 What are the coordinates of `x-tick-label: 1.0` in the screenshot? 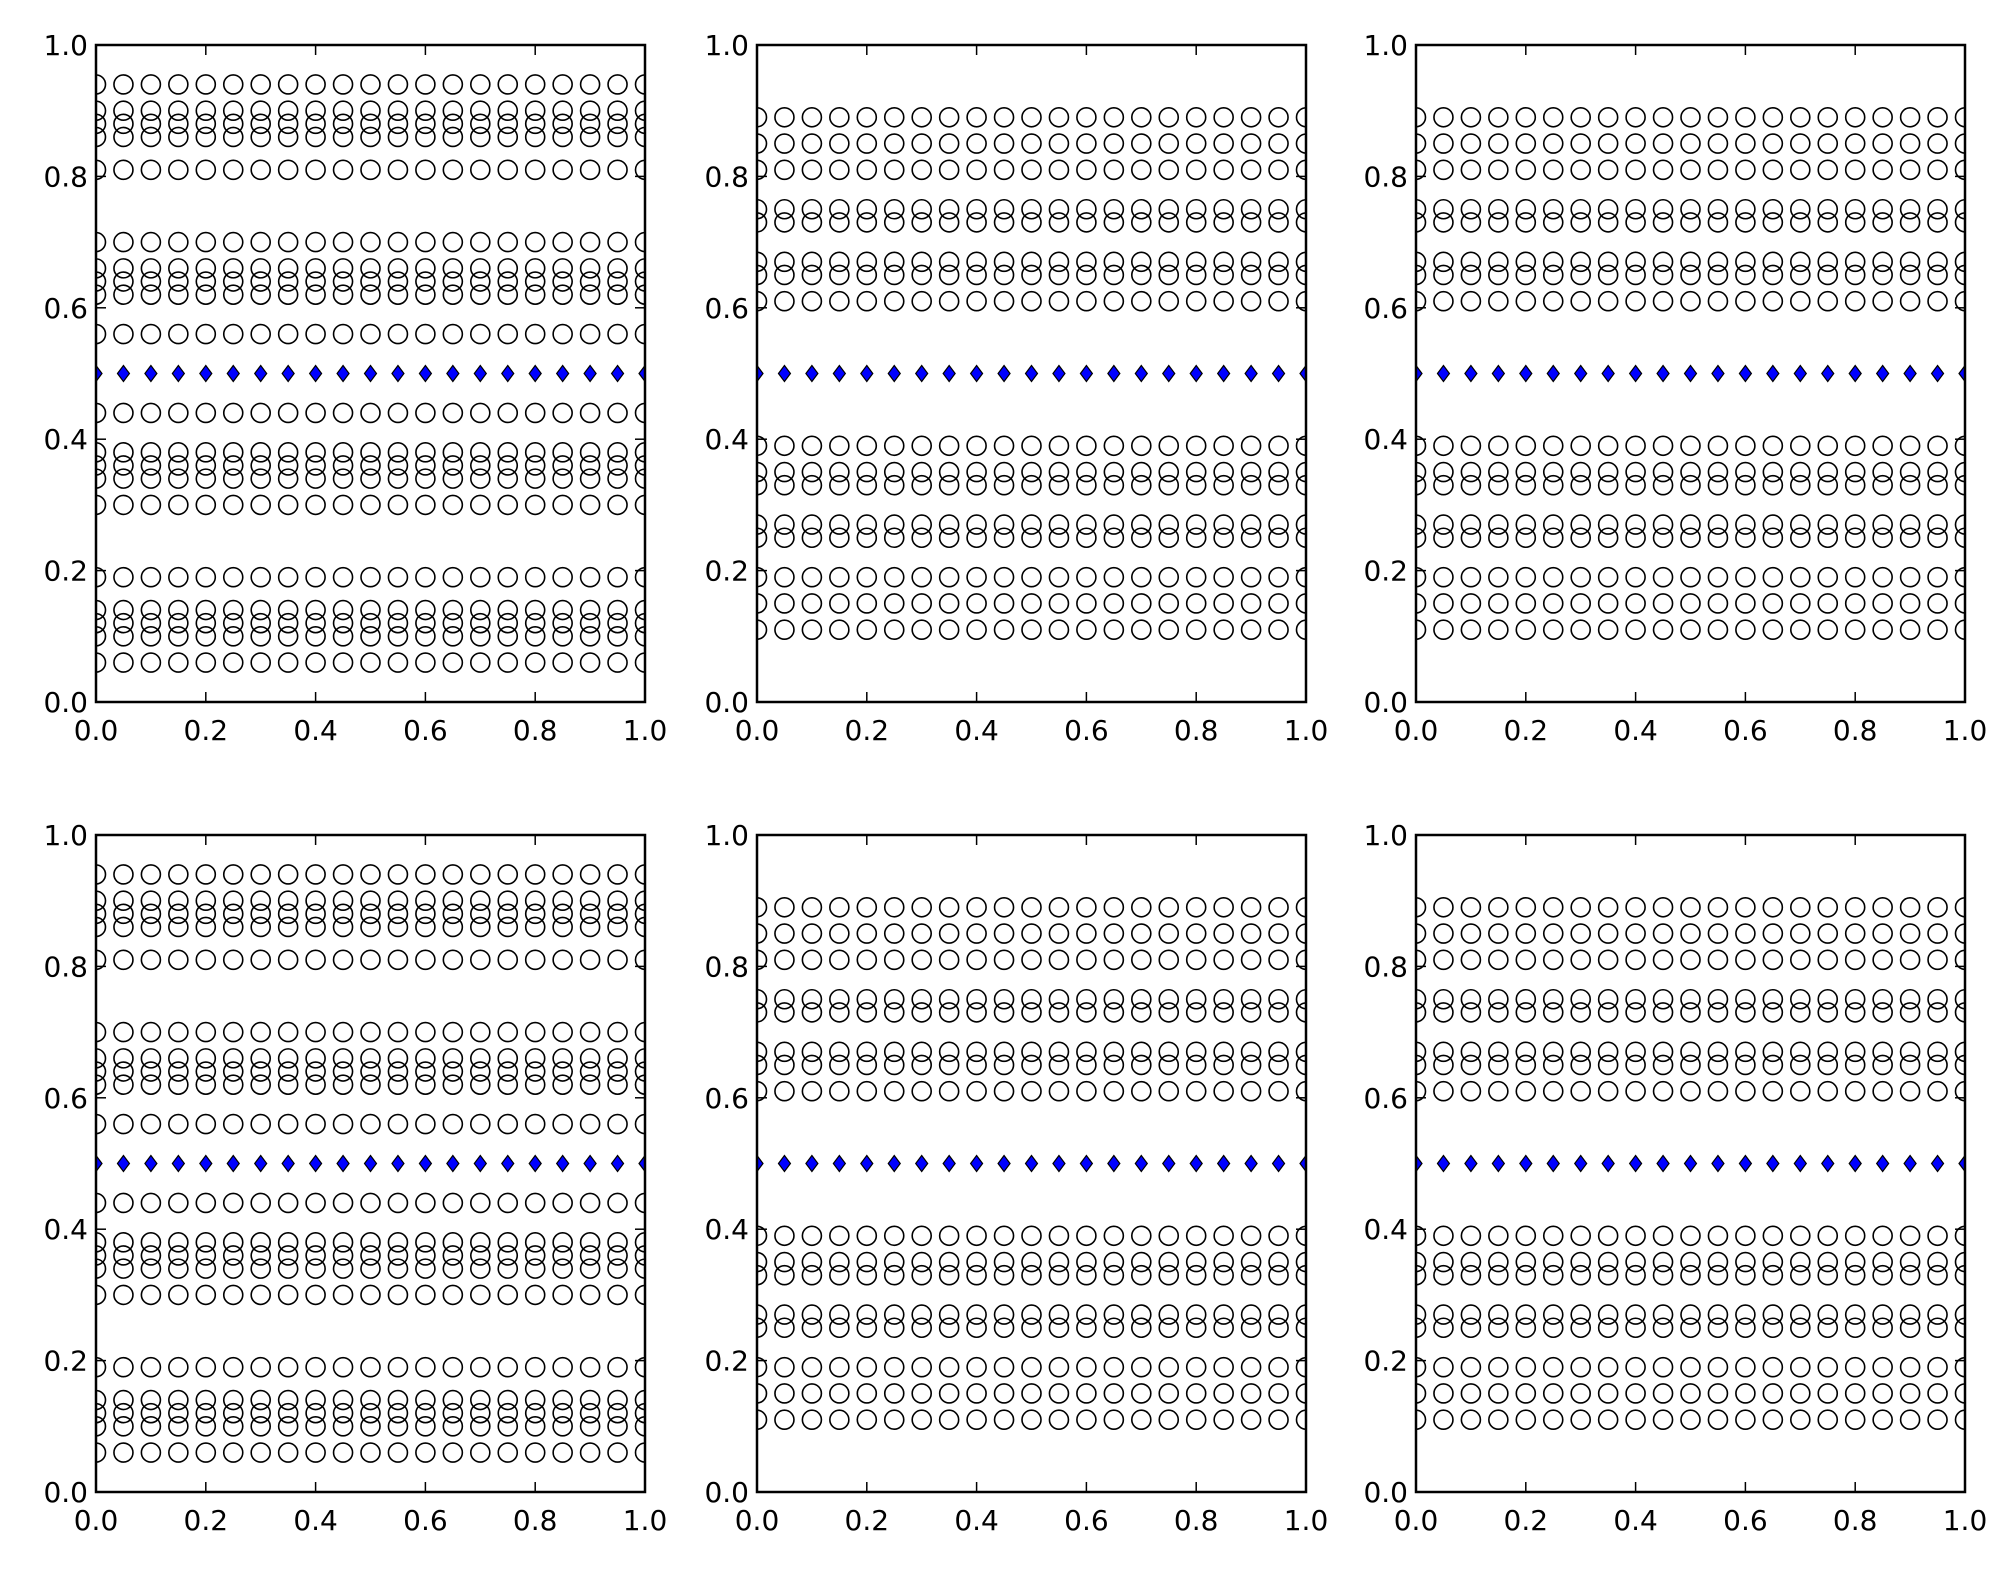 It's located at (1965, 730).